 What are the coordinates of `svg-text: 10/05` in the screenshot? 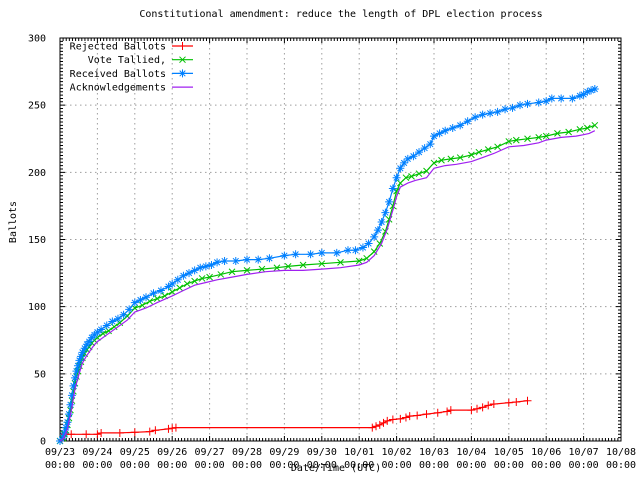 It's located at (509, 452).